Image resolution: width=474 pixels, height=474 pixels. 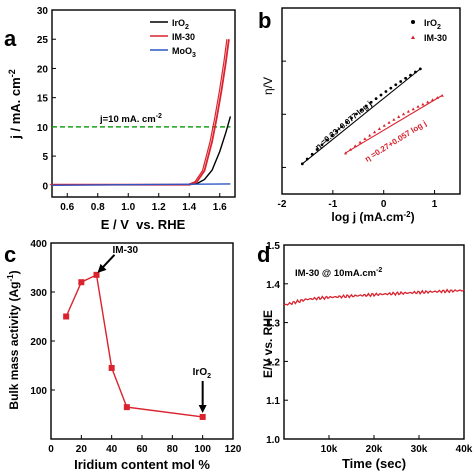 What do you see at coordinates (264, 20) in the screenshot?
I see `panel-label-b: b` at bounding box center [264, 20].